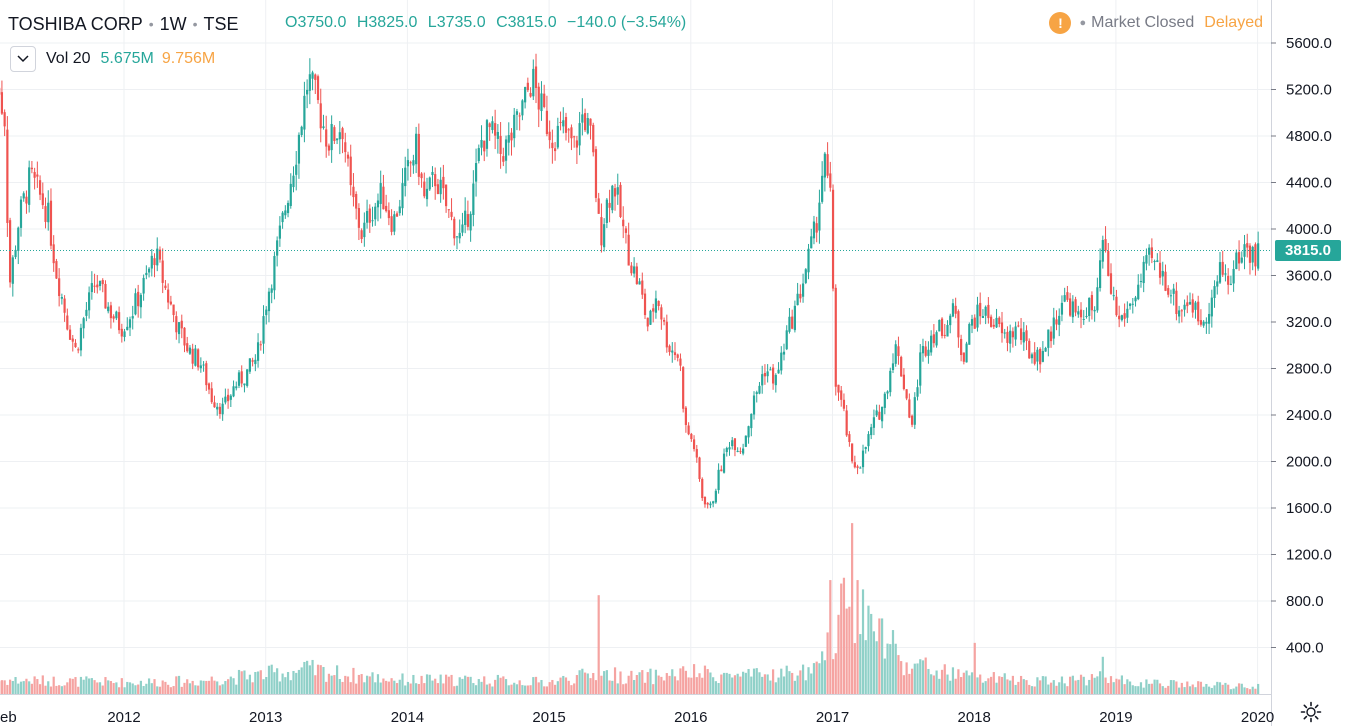 The image size is (1346, 726). I want to click on market-status: ! ● Market Closed Delayed, so click(1156, 23).